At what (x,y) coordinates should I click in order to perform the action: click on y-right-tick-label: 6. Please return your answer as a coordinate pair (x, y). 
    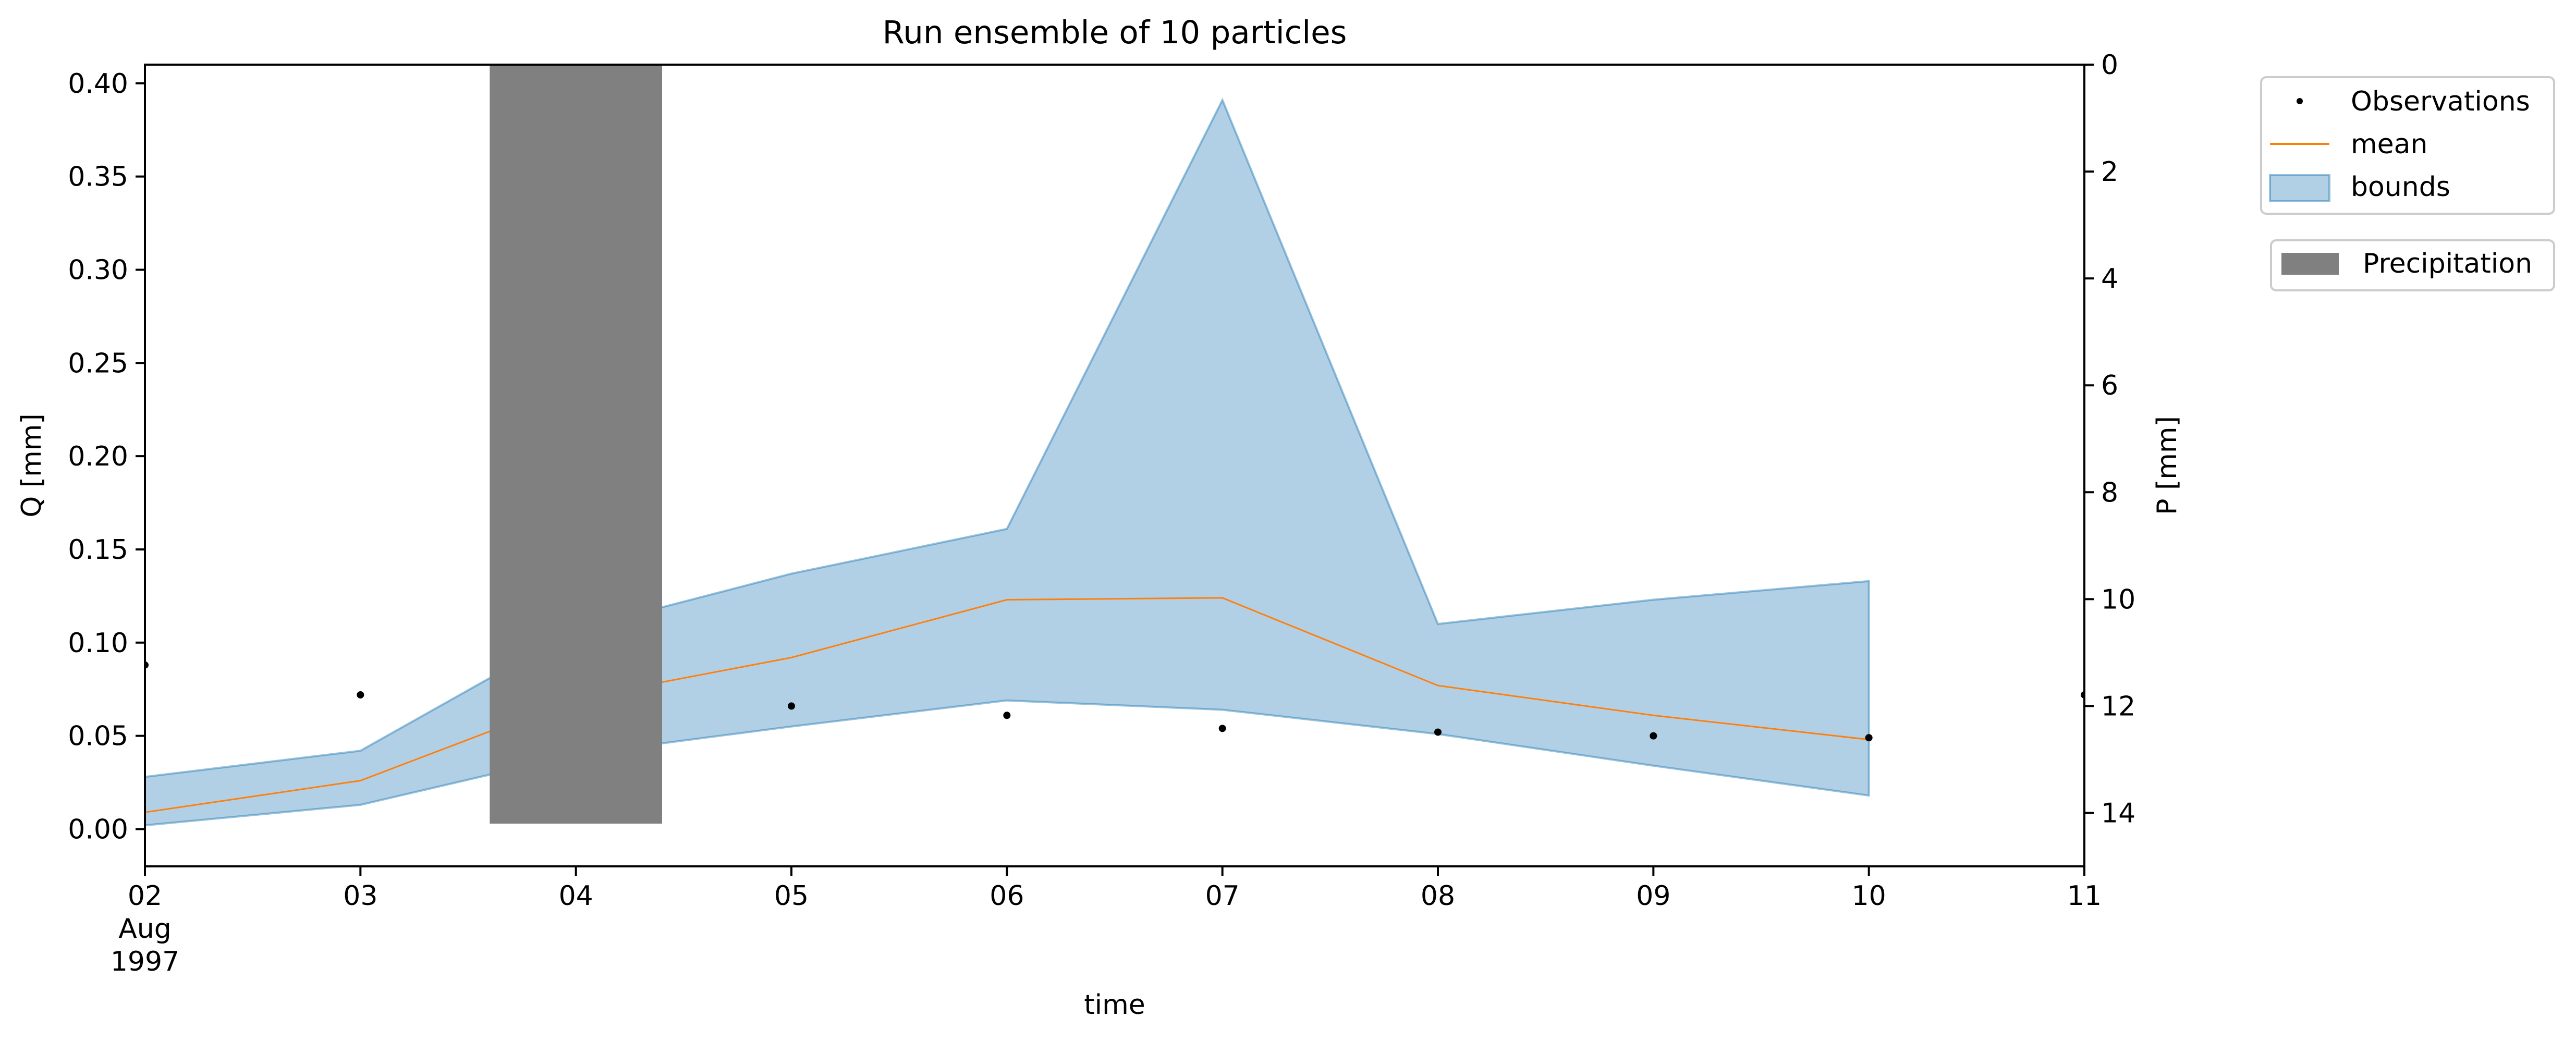
    Looking at the image, I should click on (2109, 385).